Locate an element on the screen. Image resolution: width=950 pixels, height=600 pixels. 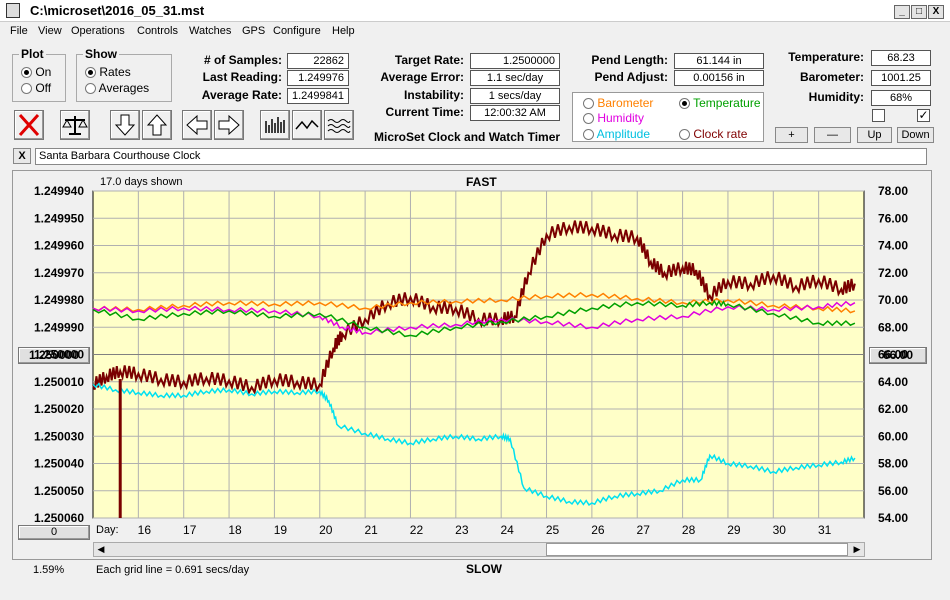
x-tick-label: 18 is located at coordinates (235, 530).